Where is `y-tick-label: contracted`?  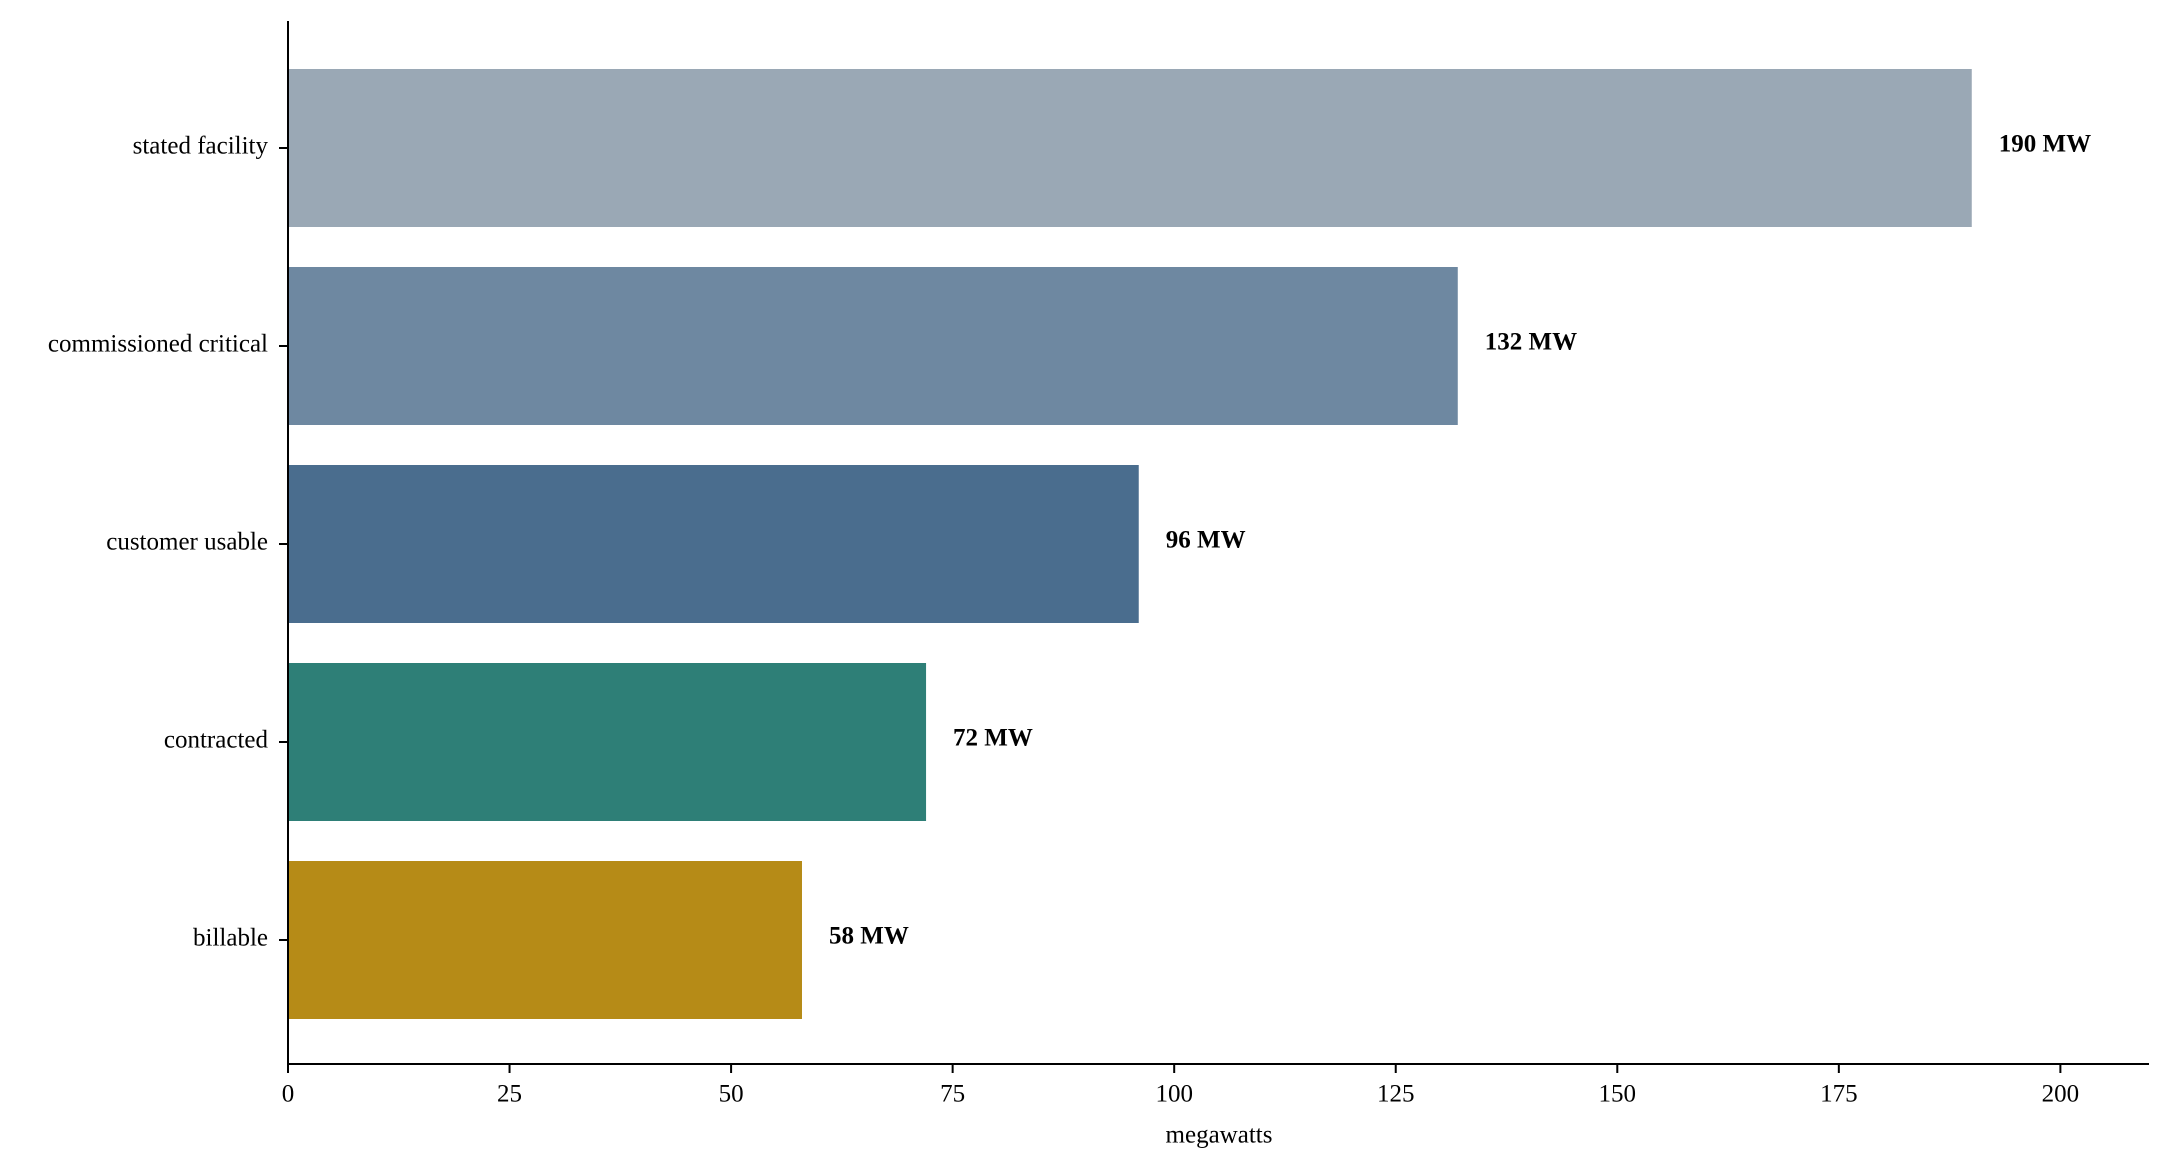
y-tick-label: contracted is located at coordinates (216, 740).